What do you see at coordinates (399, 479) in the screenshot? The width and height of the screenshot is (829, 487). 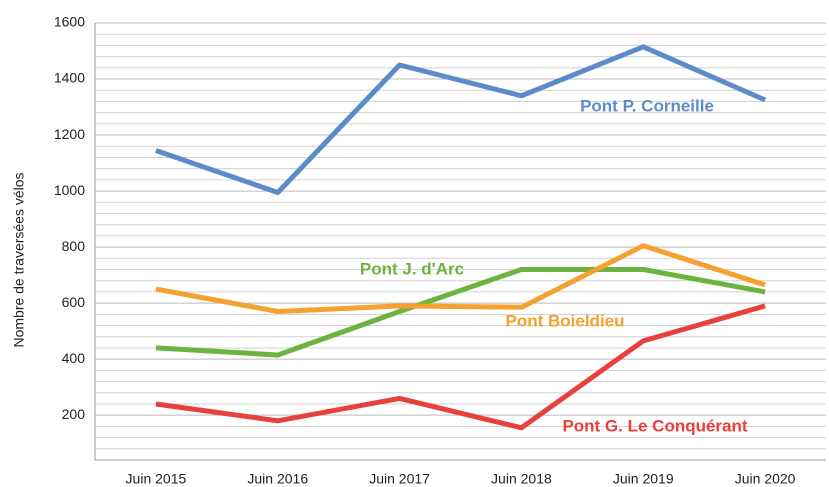 I see `x-tick-label: Juin 2017` at bounding box center [399, 479].